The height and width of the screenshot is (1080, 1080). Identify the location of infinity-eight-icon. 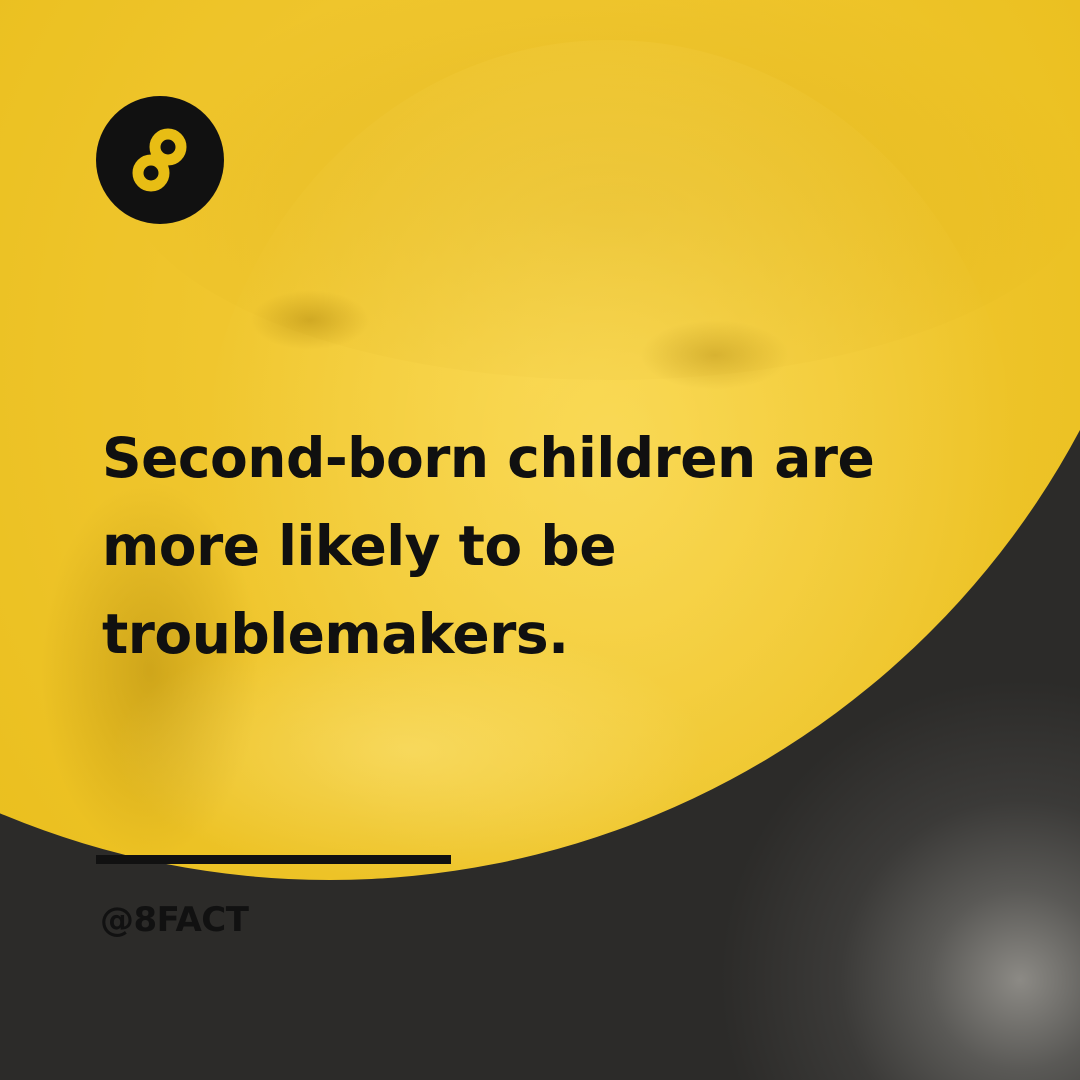
(159, 160).